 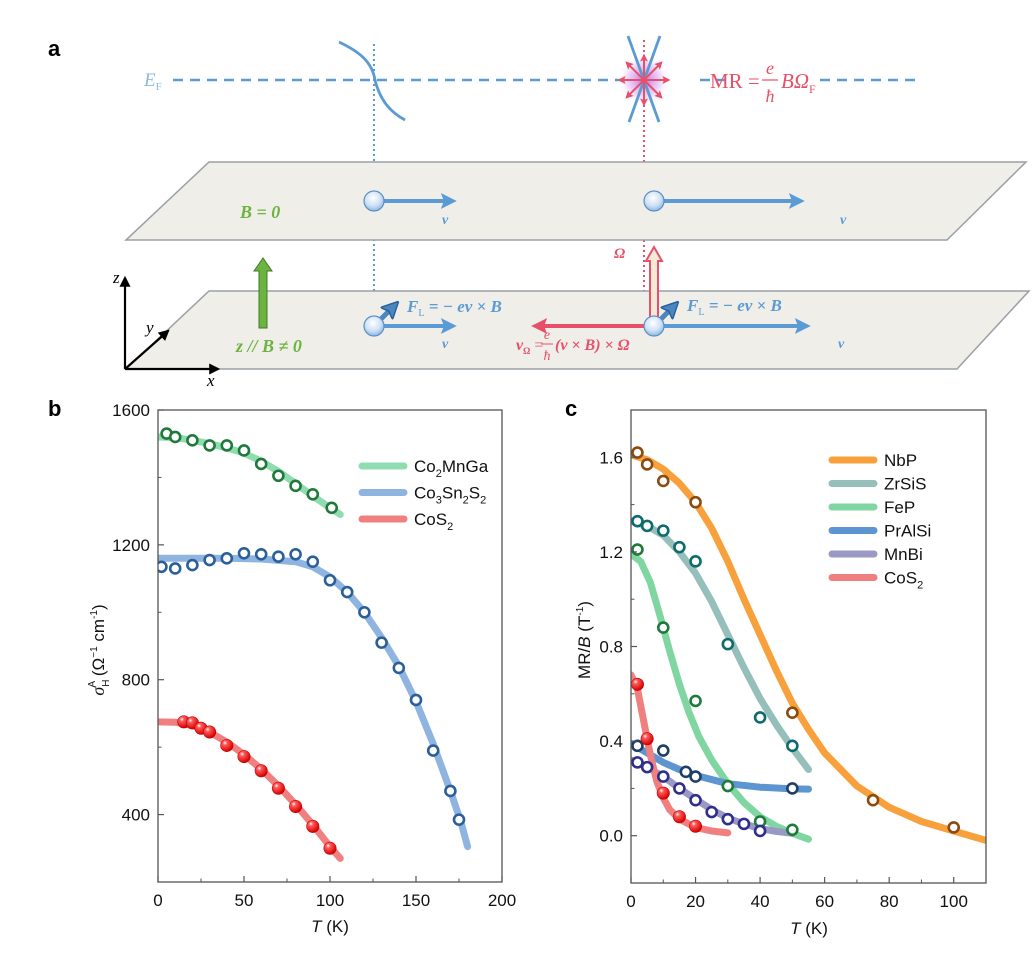 I want to click on chart-c-legend: NbP ZrSiS FeP PrAlSi MnBi CoS2​, so click(x=879, y=521).